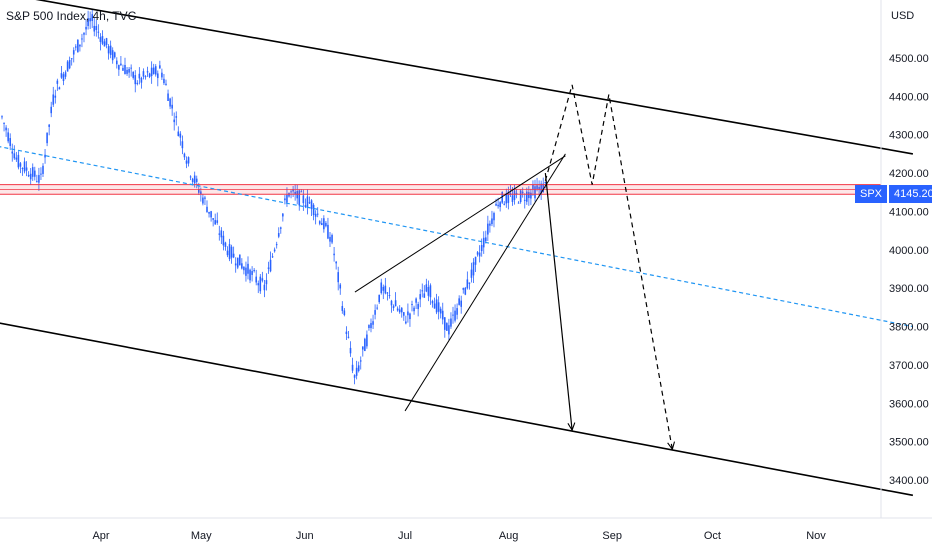 This screenshot has height=550, width=932. Describe the element at coordinates (612, 536) in the screenshot. I see `x-tick-label: Sep` at that location.